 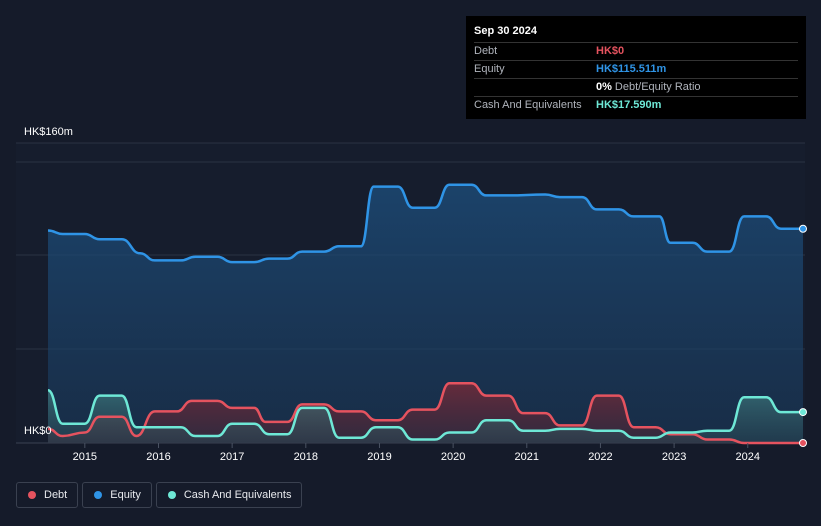 I want to click on cash-line, so click(x=425, y=415).